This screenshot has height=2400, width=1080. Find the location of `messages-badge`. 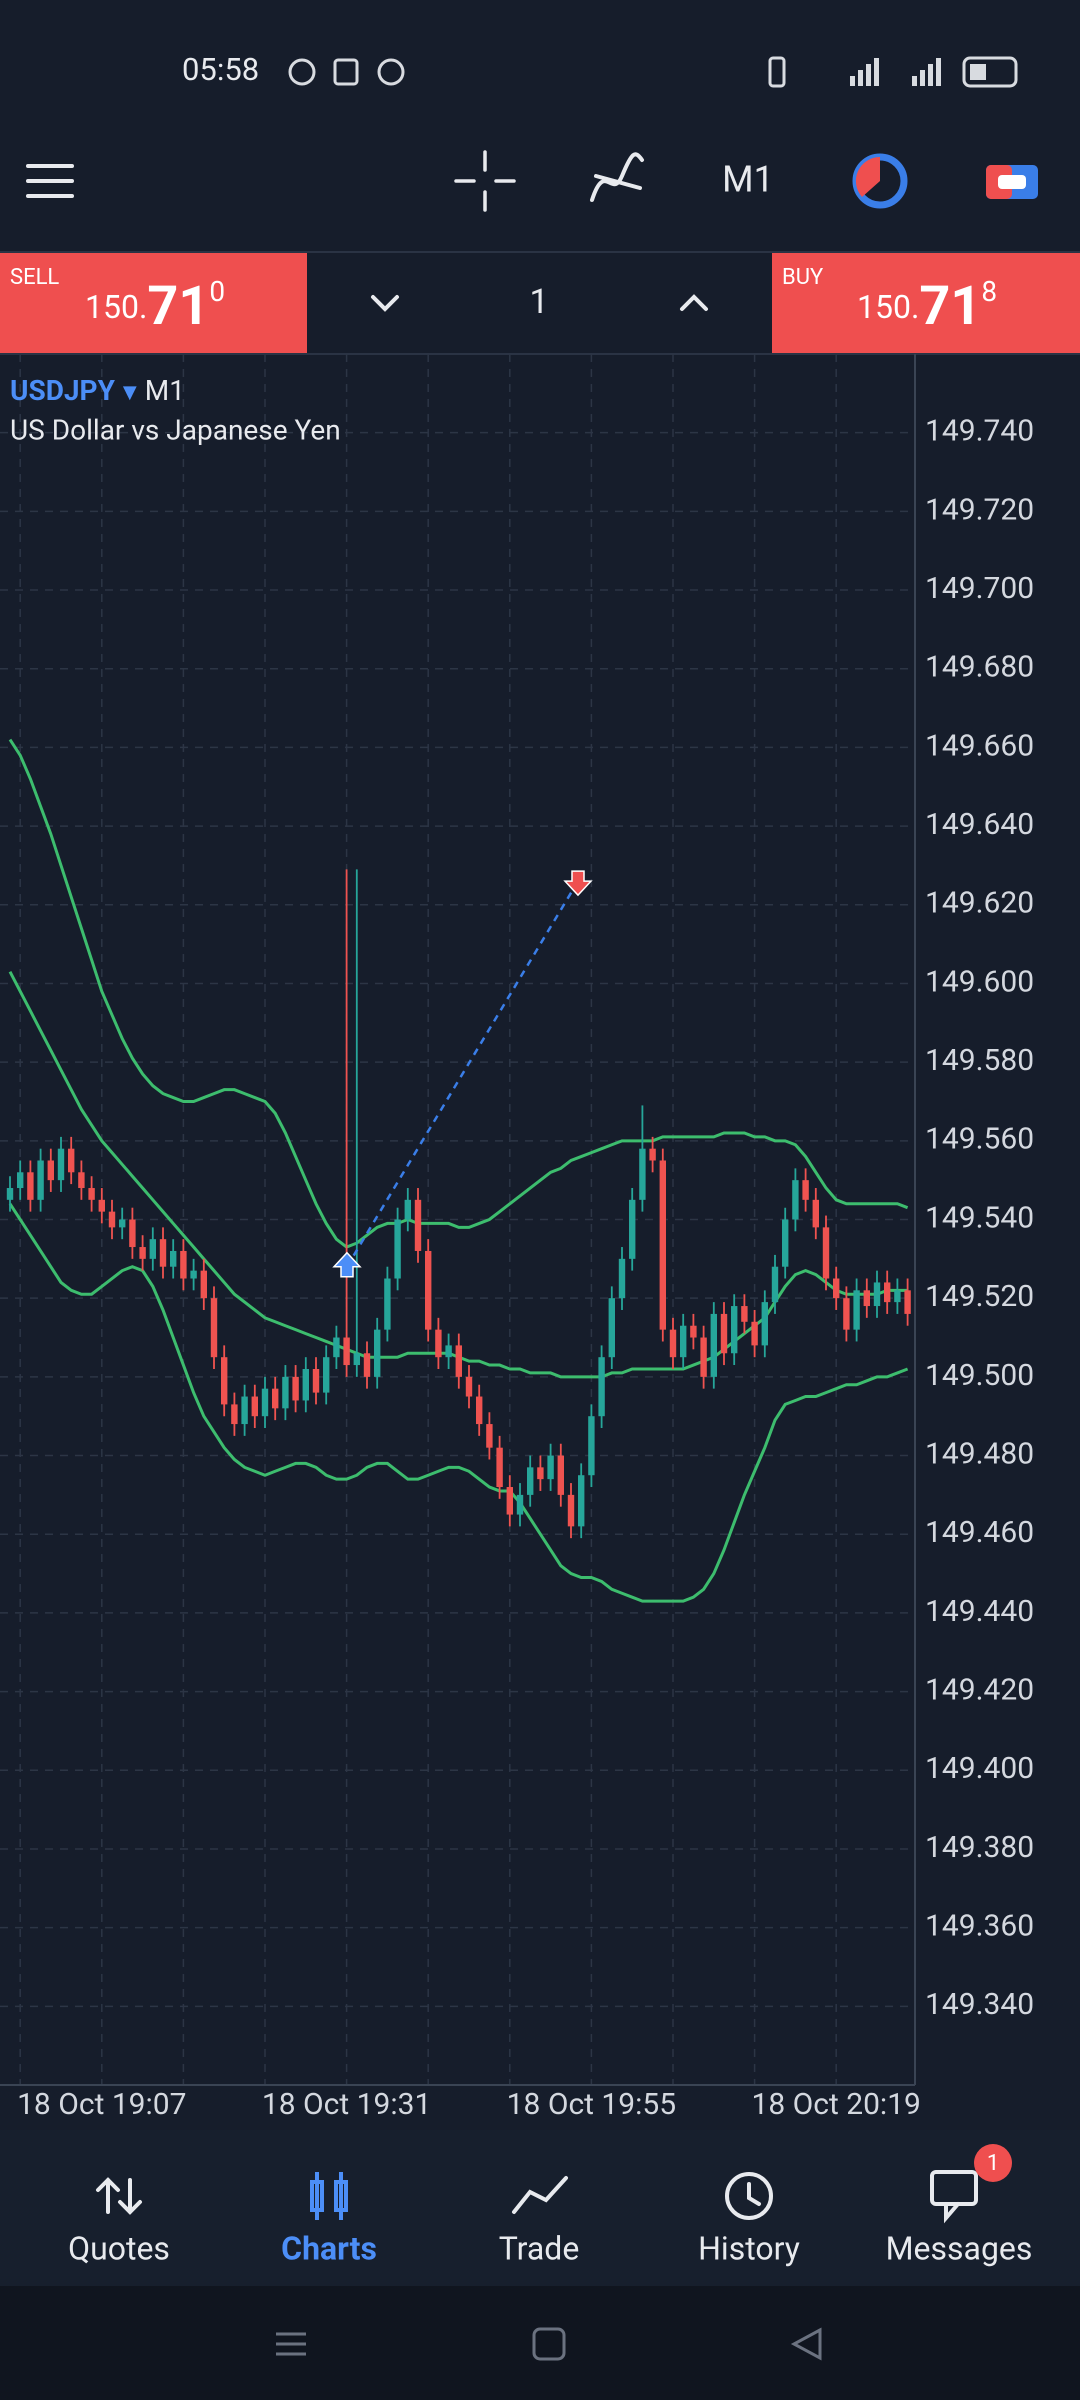

messages-badge is located at coordinates (993, 2163).